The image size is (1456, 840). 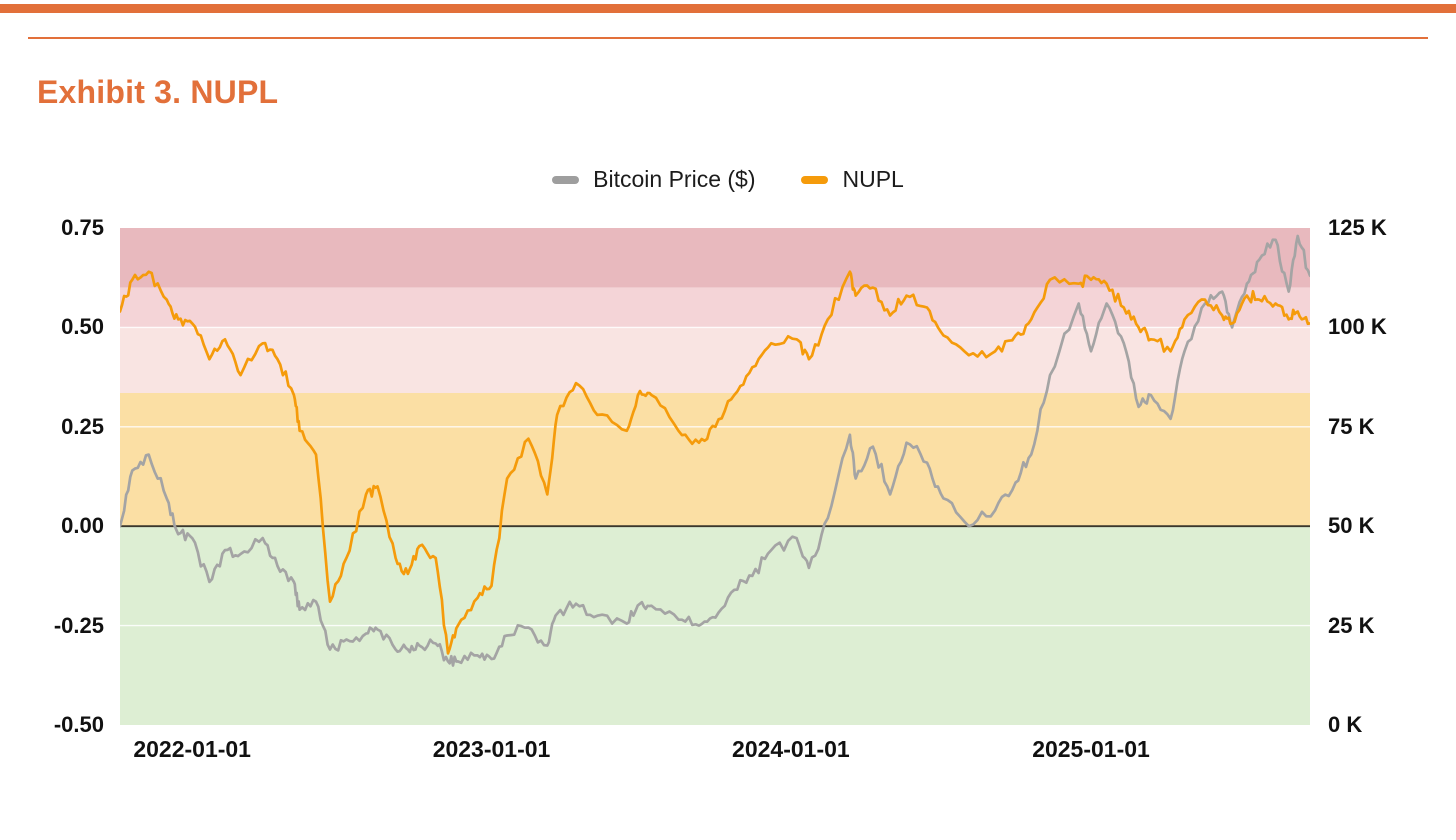 I want to click on legend-item-bitcoin-price: Bitcoin Price ($), so click(x=653, y=179).